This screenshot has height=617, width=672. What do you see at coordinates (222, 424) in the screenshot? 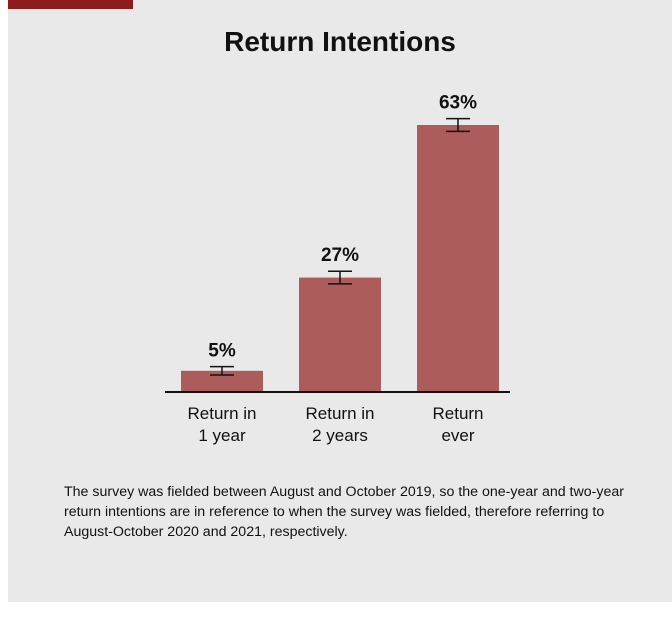
I see `x-tick-label: Return in 1 year` at bounding box center [222, 424].